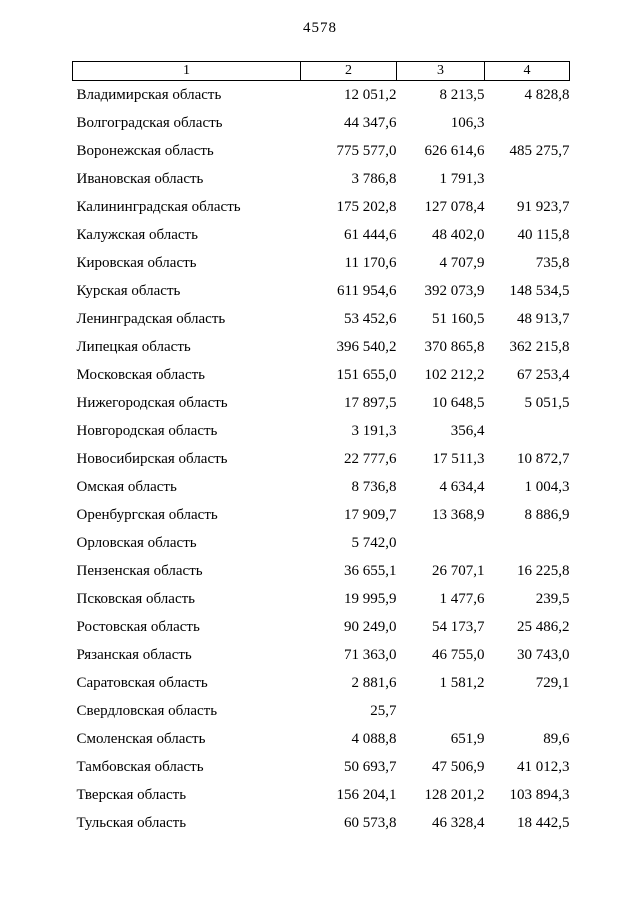 This screenshot has width=640, height=903. Describe the element at coordinates (458, 570) in the screenshot. I see `value-cell: 26 707,1` at that location.